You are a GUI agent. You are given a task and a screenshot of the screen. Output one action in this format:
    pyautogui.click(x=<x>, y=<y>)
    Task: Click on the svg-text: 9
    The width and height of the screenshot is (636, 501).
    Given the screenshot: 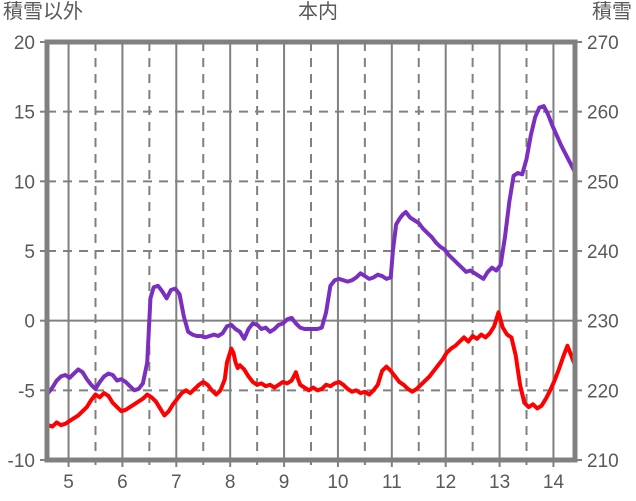 What is the action you would take?
    pyautogui.click(x=284, y=482)
    